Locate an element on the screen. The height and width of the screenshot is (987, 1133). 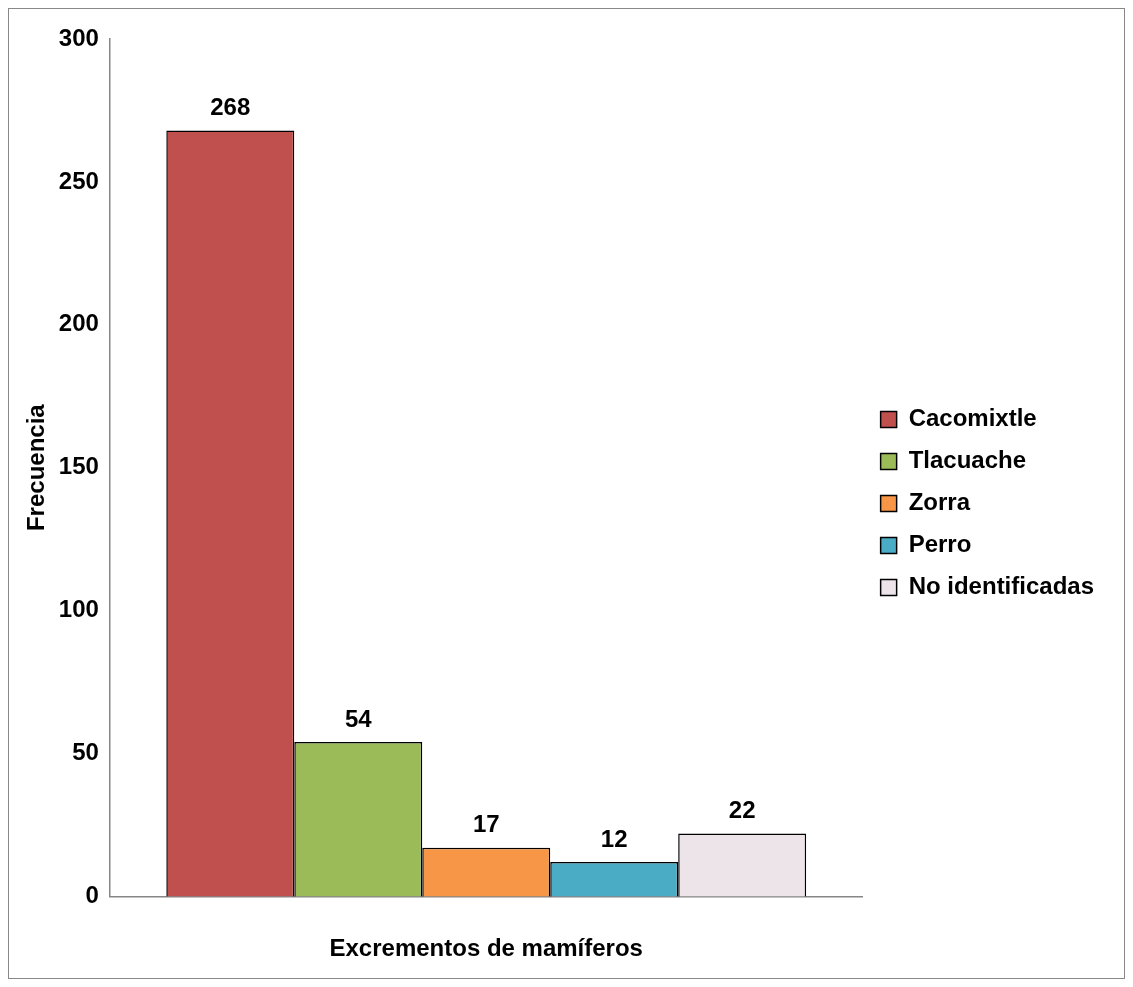
data-label: 12 is located at coordinates (614, 838).